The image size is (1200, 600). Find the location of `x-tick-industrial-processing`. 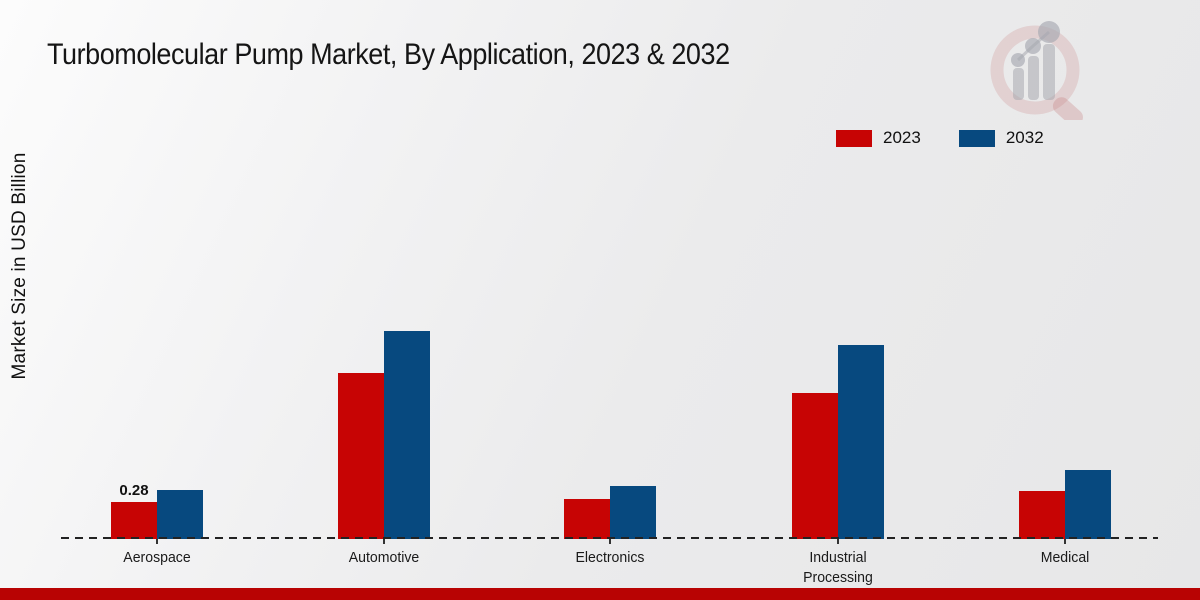

x-tick-industrial-processing is located at coordinates (838, 541).